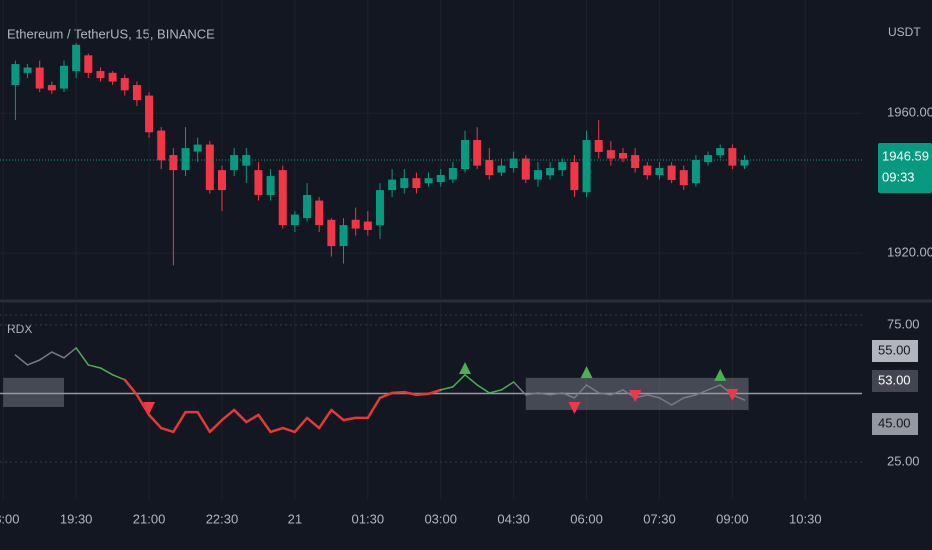 The width and height of the screenshot is (932, 550). Describe the element at coordinates (903, 461) in the screenshot. I see `y-tick-label: 25.00` at that location.